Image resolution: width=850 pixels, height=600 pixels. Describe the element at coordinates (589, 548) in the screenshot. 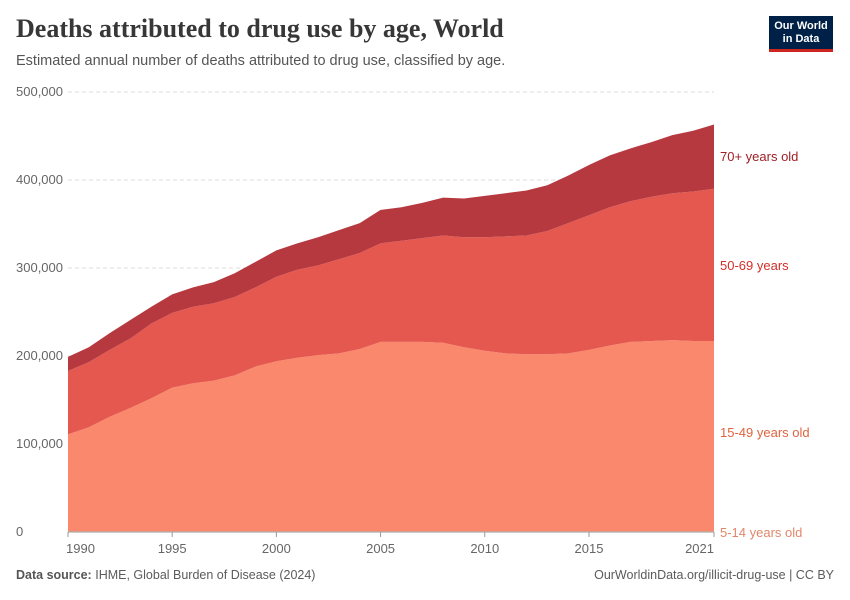

I see `x-tick-label: 2015` at that location.